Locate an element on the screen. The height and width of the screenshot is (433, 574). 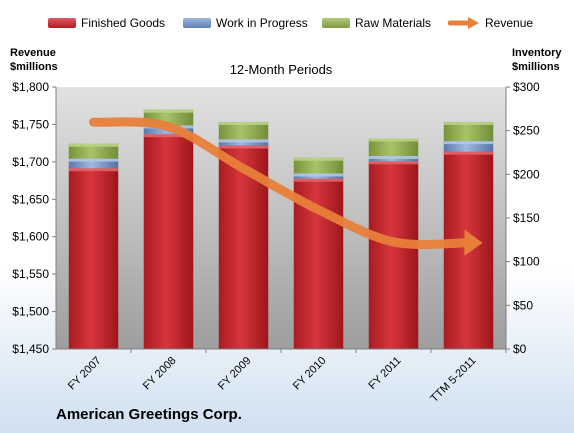
legend-label-work-in-progress: Work in Progress is located at coordinates (262, 23).